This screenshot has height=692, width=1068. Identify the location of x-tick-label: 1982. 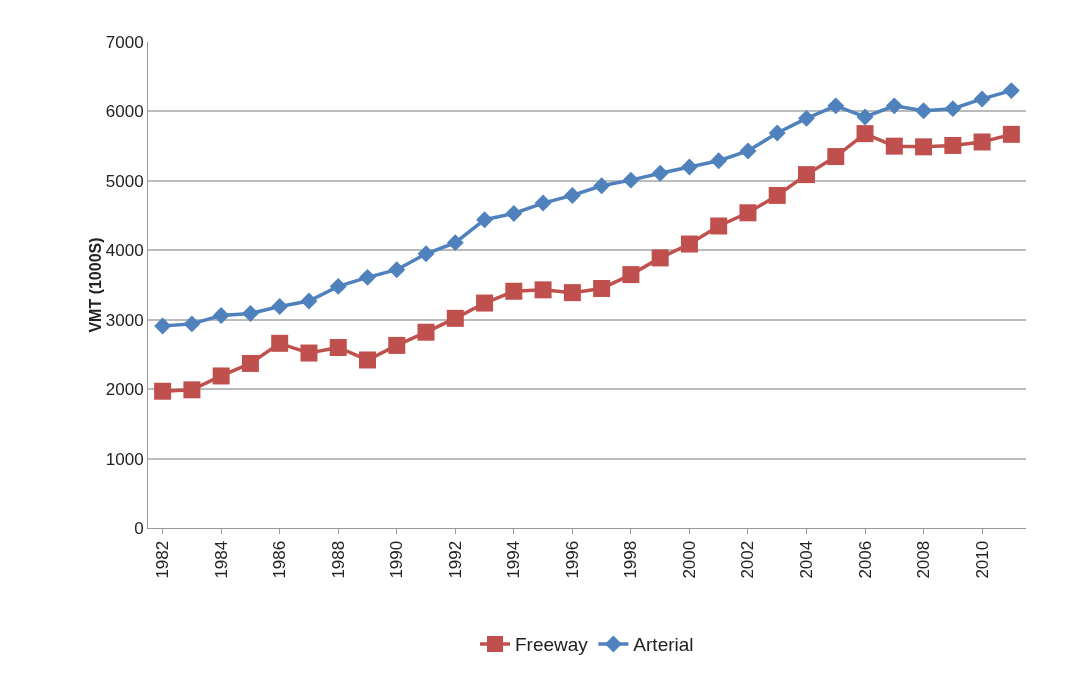
(163, 559).